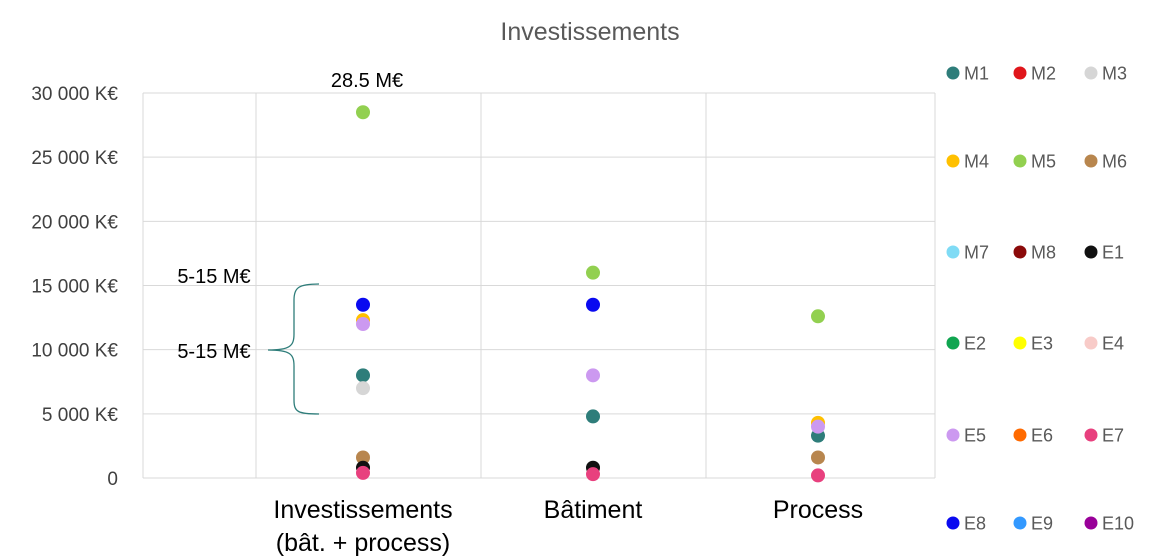  I want to click on legend-marker-m2, so click(1020, 73).